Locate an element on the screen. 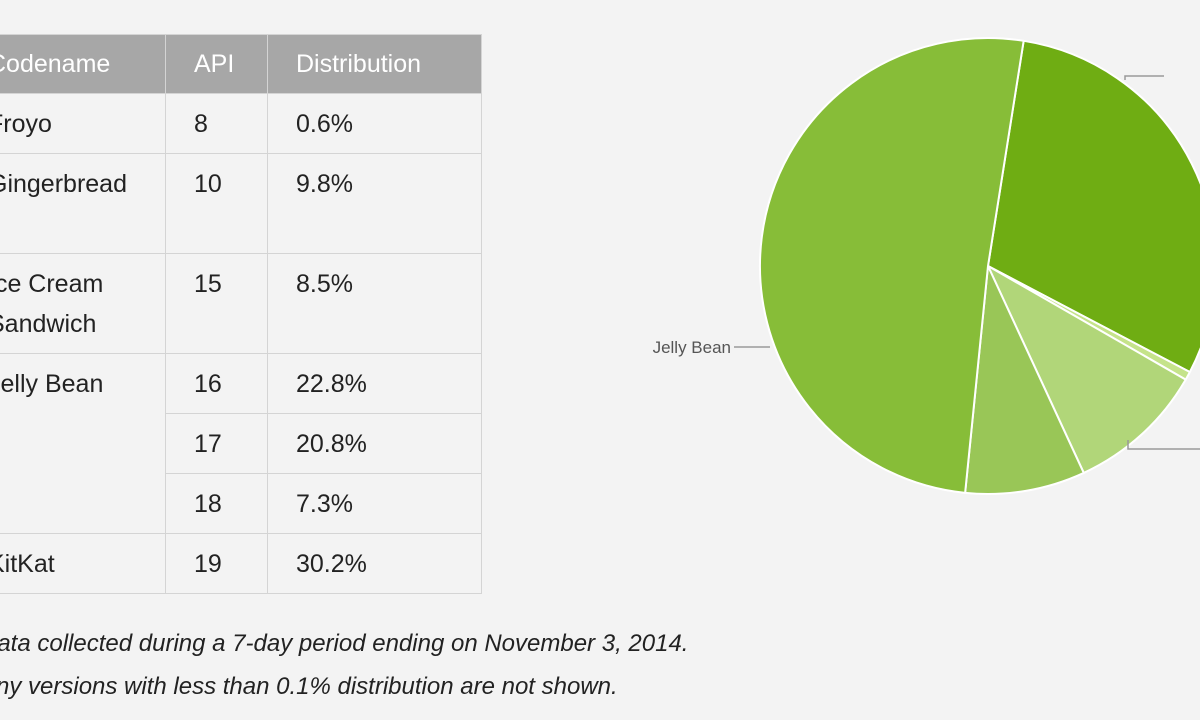 The image size is (1200, 720). api-cell: 15 is located at coordinates (216, 303).